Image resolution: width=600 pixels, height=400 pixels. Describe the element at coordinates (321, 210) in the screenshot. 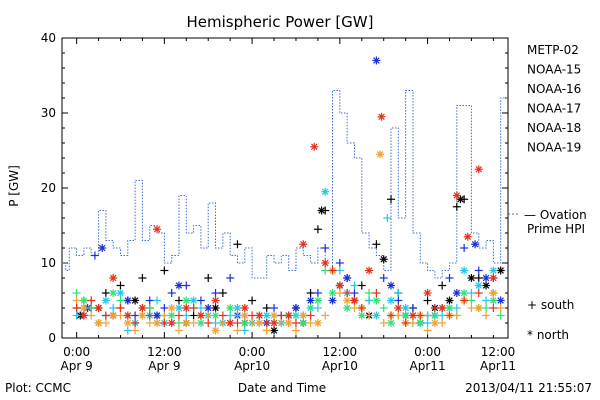

I see `metp-02-north-point` at that location.